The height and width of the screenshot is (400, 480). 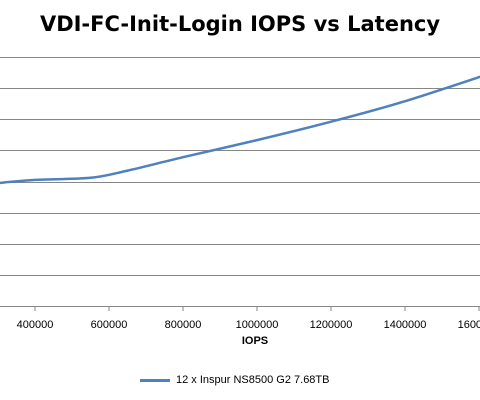 I want to click on legend: 12 x Inspur NS8500 G2 7.68TB, so click(x=234, y=380).